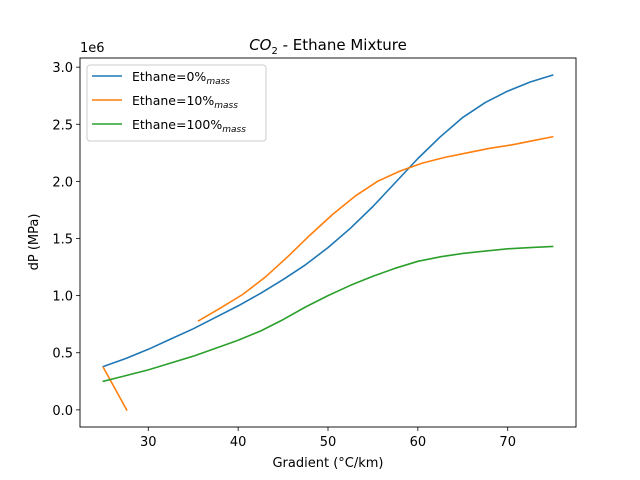 Image resolution: width=640 pixels, height=480 pixels. Describe the element at coordinates (34, 242) in the screenshot. I see `y-axis-label: dP (MPa)` at that location.